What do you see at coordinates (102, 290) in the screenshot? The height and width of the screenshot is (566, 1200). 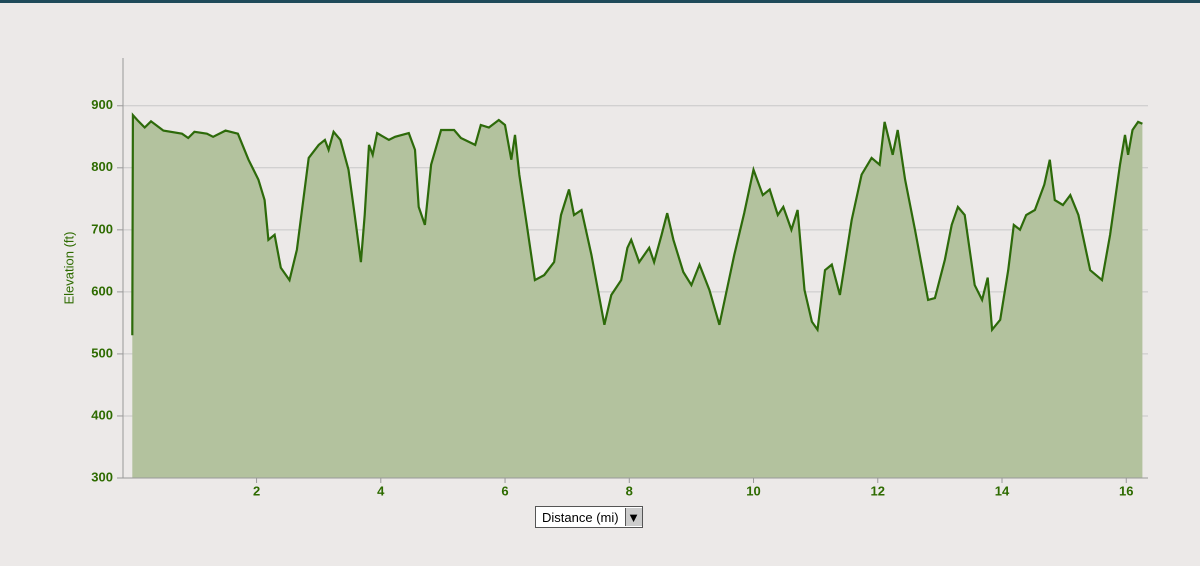 I see `y-tick-label: 600` at bounding box center [102, 290].